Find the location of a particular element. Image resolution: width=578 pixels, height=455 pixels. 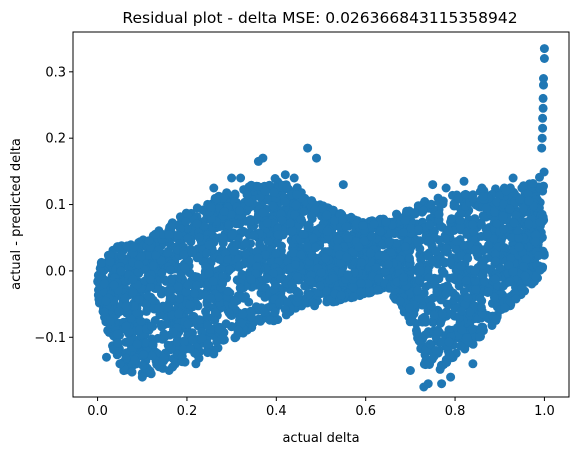

x-tick-label: 0.4 is located at coordinates (276, 411).